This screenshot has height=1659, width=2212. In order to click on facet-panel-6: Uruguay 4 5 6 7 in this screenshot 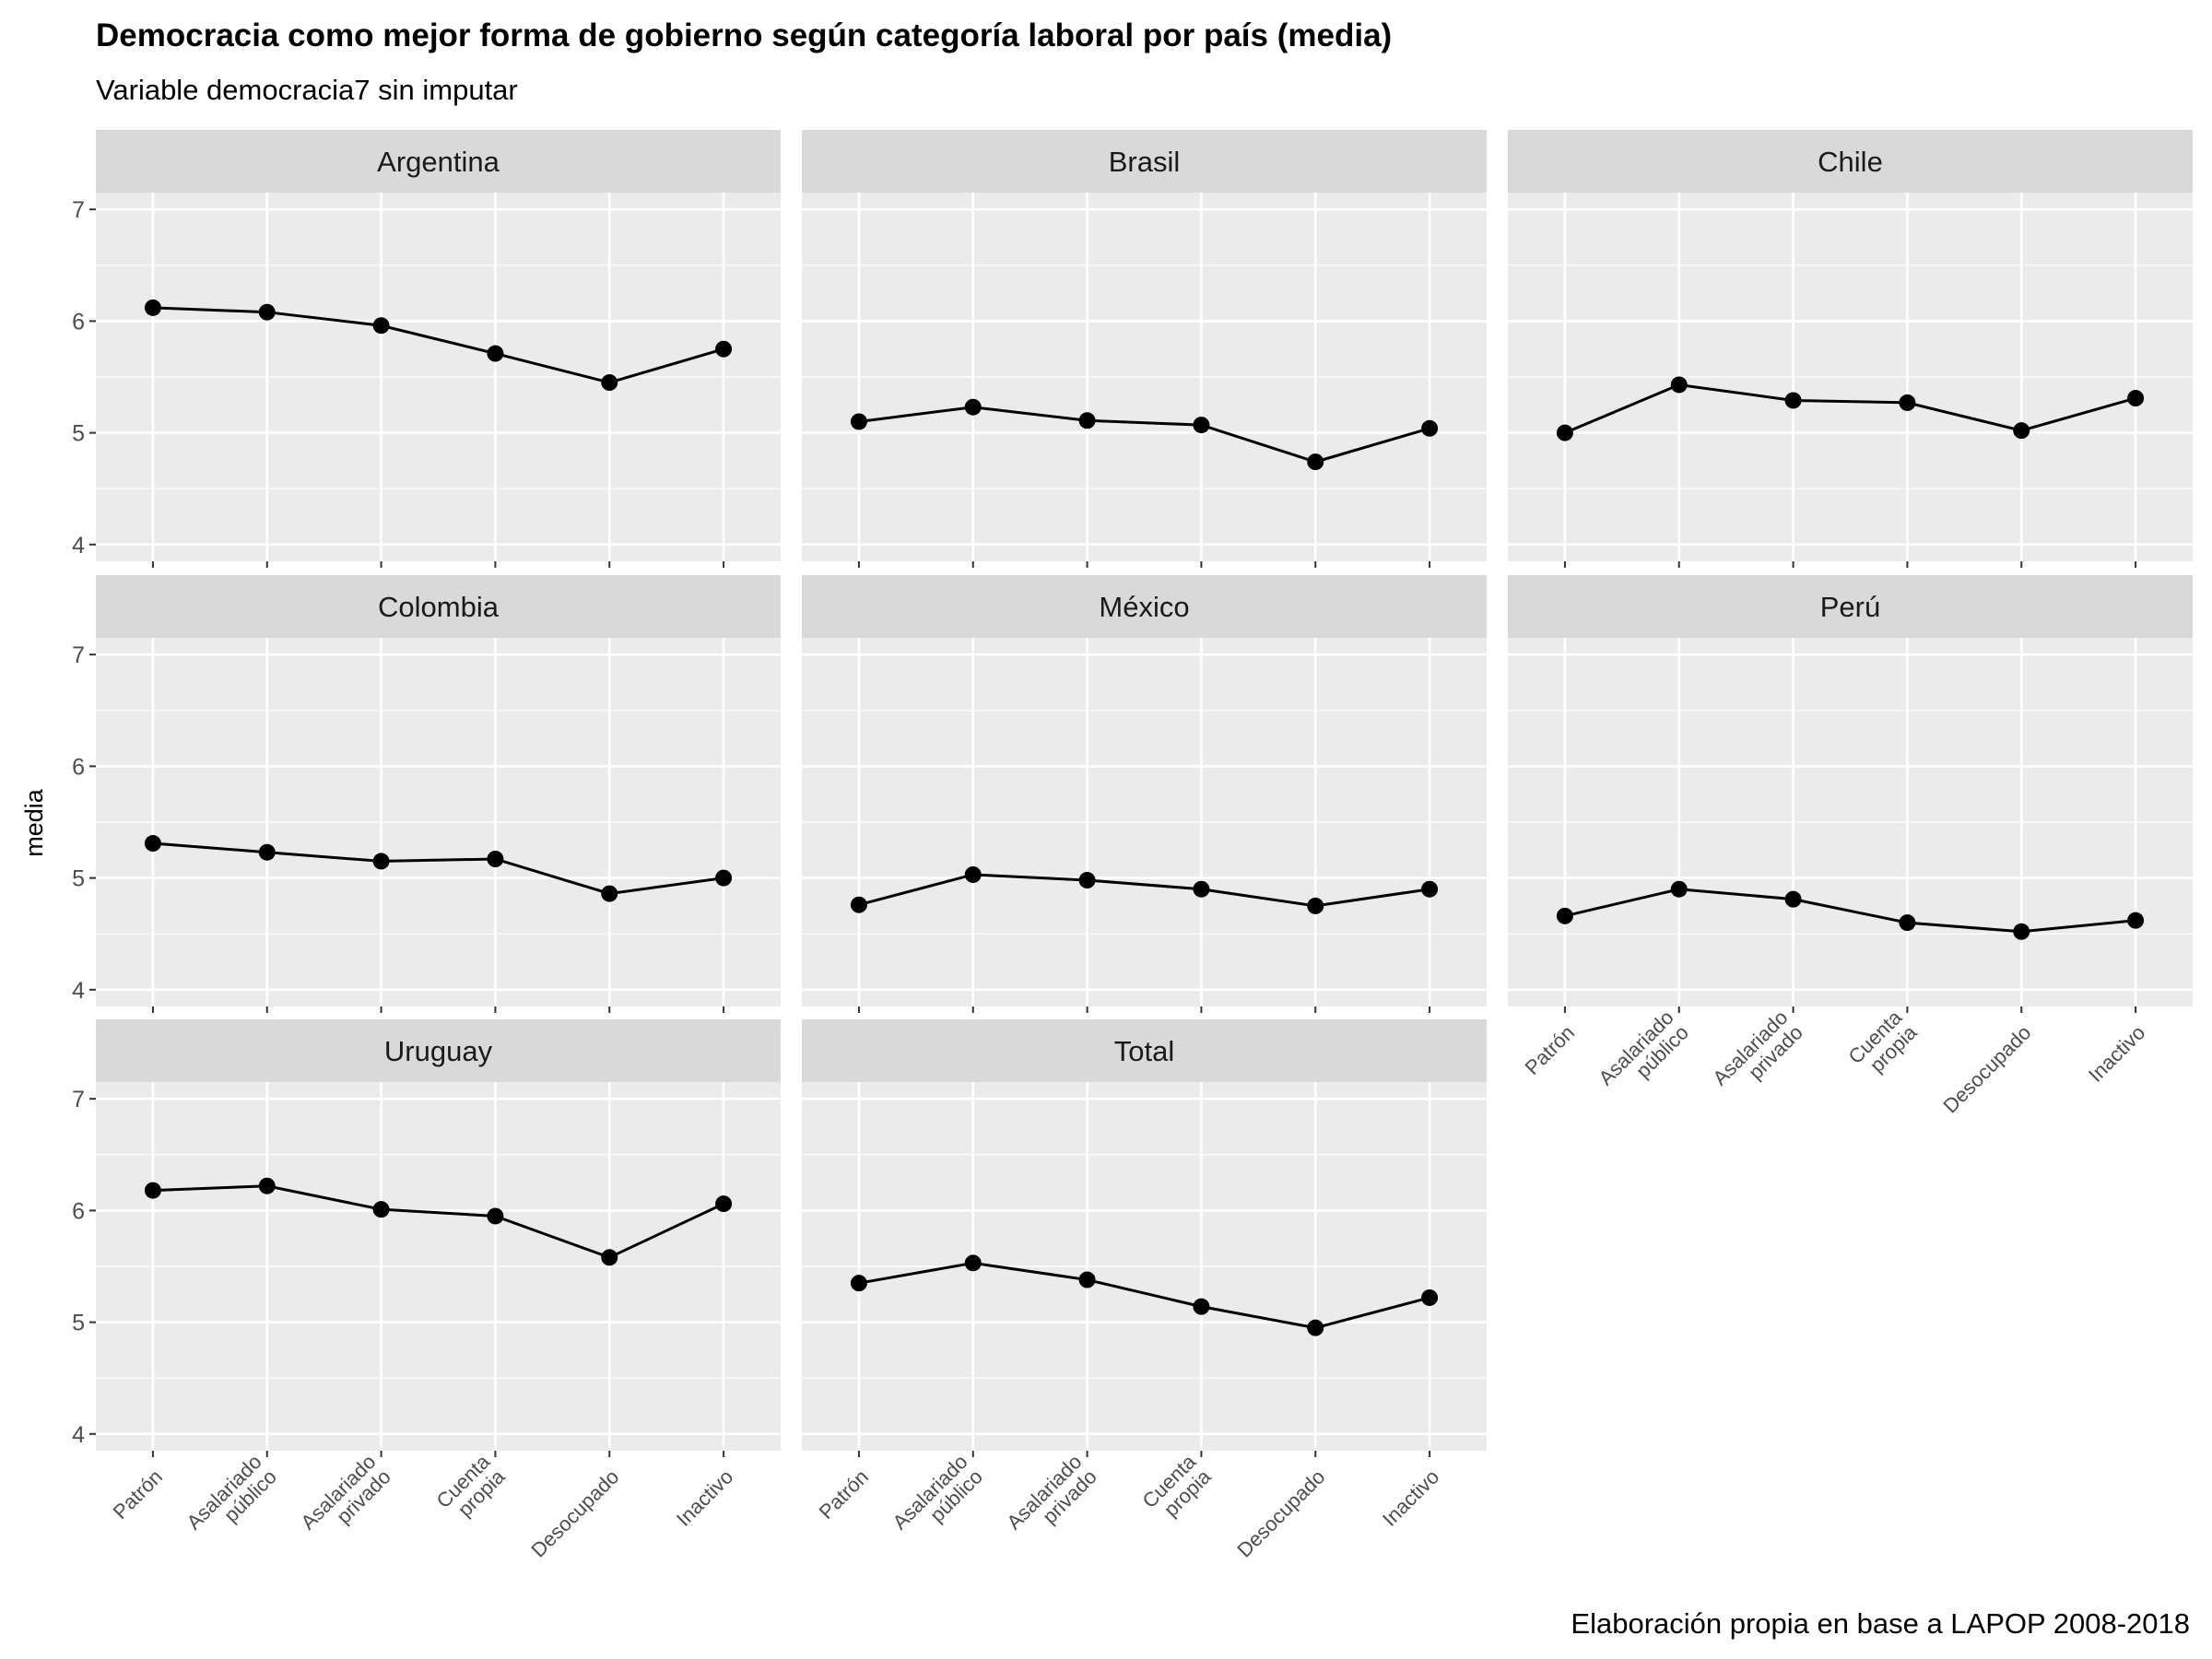, I will do `click(426, 1238)`.